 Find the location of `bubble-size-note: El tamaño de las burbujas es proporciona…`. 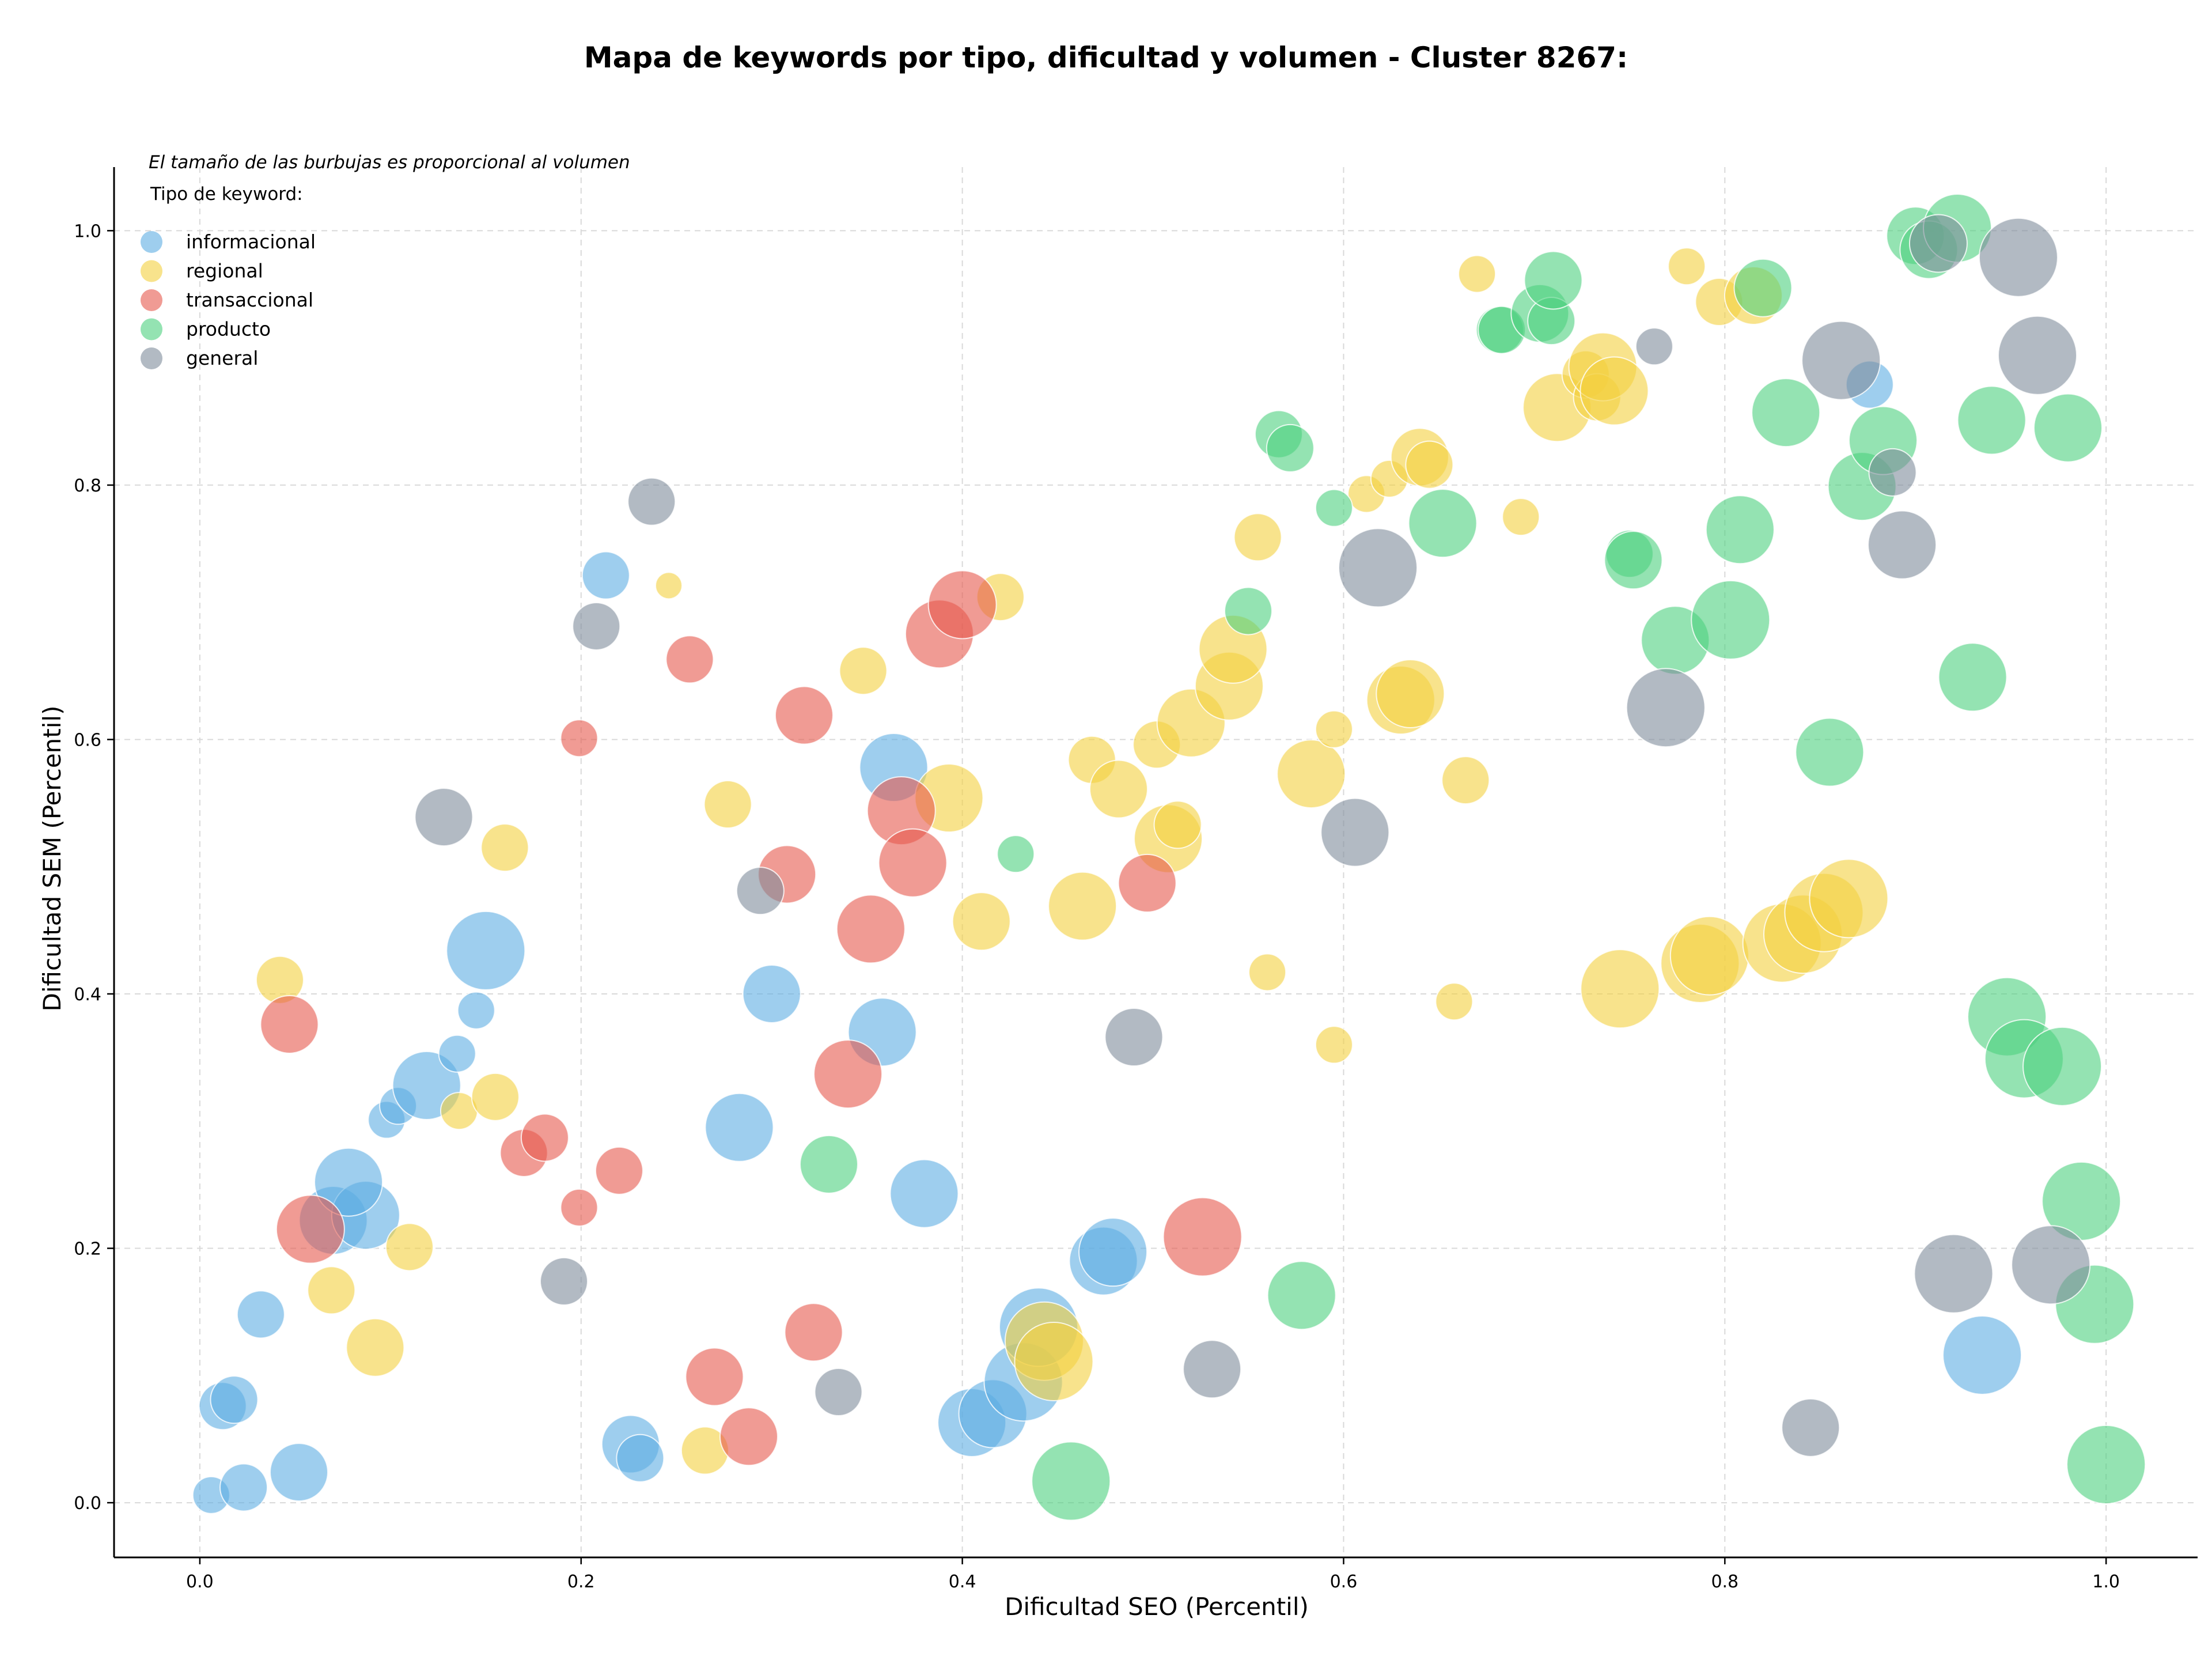

bubble-size-note: El tamaño de las burbujas es proporciona… is located at coordinates (389, 162).